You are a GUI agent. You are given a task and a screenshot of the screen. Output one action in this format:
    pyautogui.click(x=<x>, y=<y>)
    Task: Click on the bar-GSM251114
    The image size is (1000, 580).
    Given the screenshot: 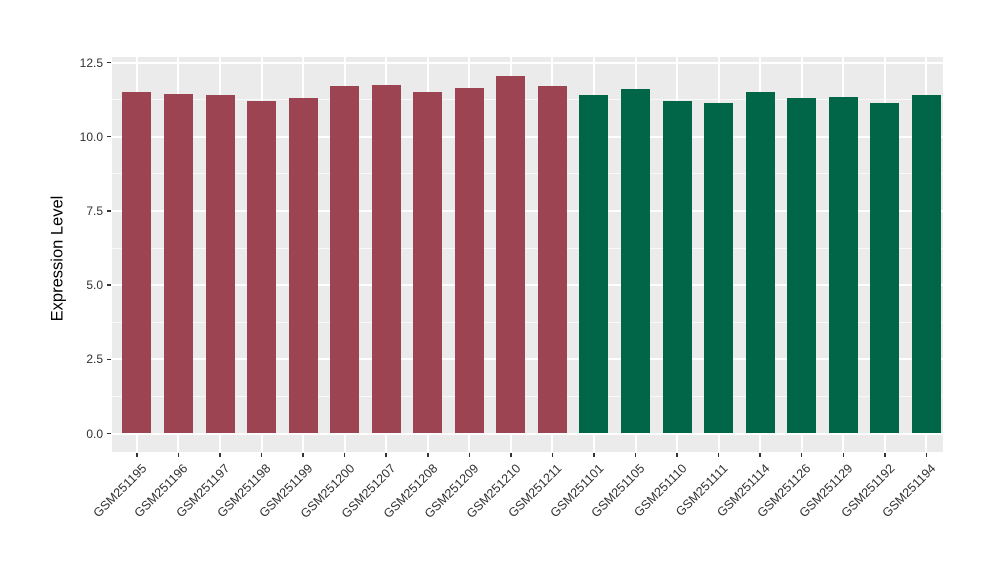 What is the action you would take?
    pyautogui.click(x=760, y=263)
    